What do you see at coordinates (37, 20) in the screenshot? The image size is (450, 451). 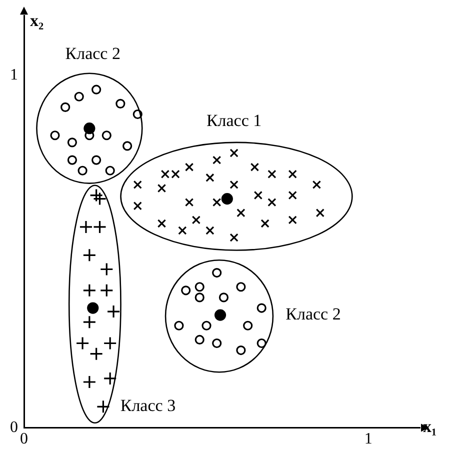 I see `y-axis-title: x₂` at bounding box center [37, 20].